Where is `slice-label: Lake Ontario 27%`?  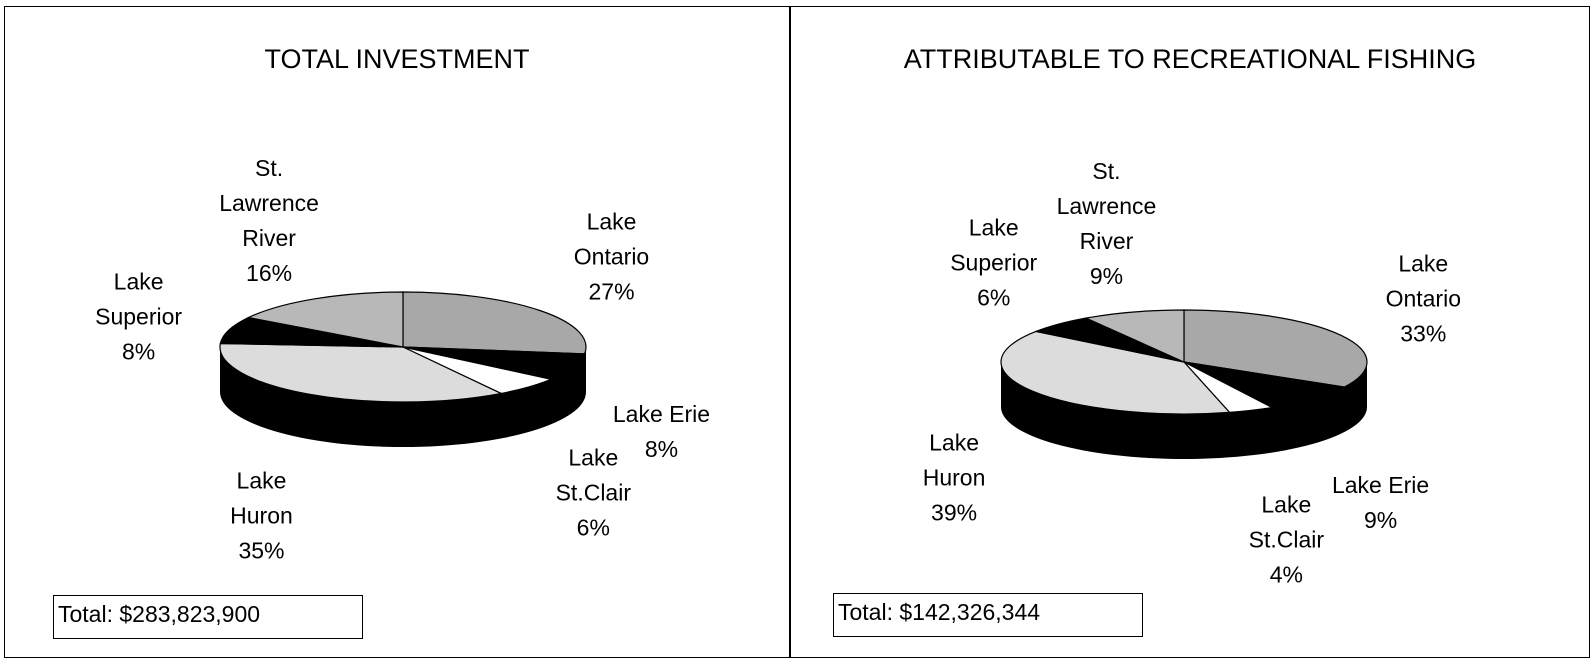 slice-label: Lake Ontario 27% is located at coordinates (612, 257).